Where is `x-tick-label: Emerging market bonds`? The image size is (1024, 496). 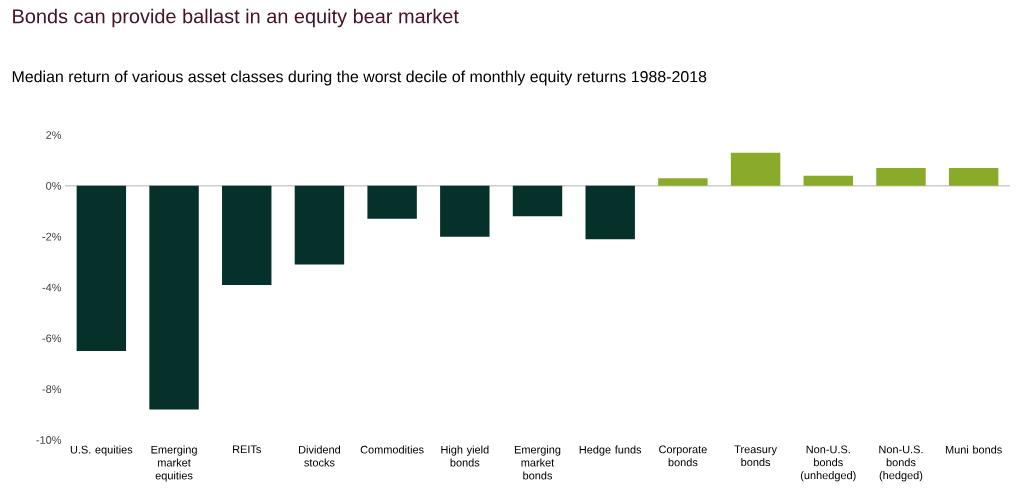
x-tick-label: Emerging market bonds is located at coordinates (537, 462).